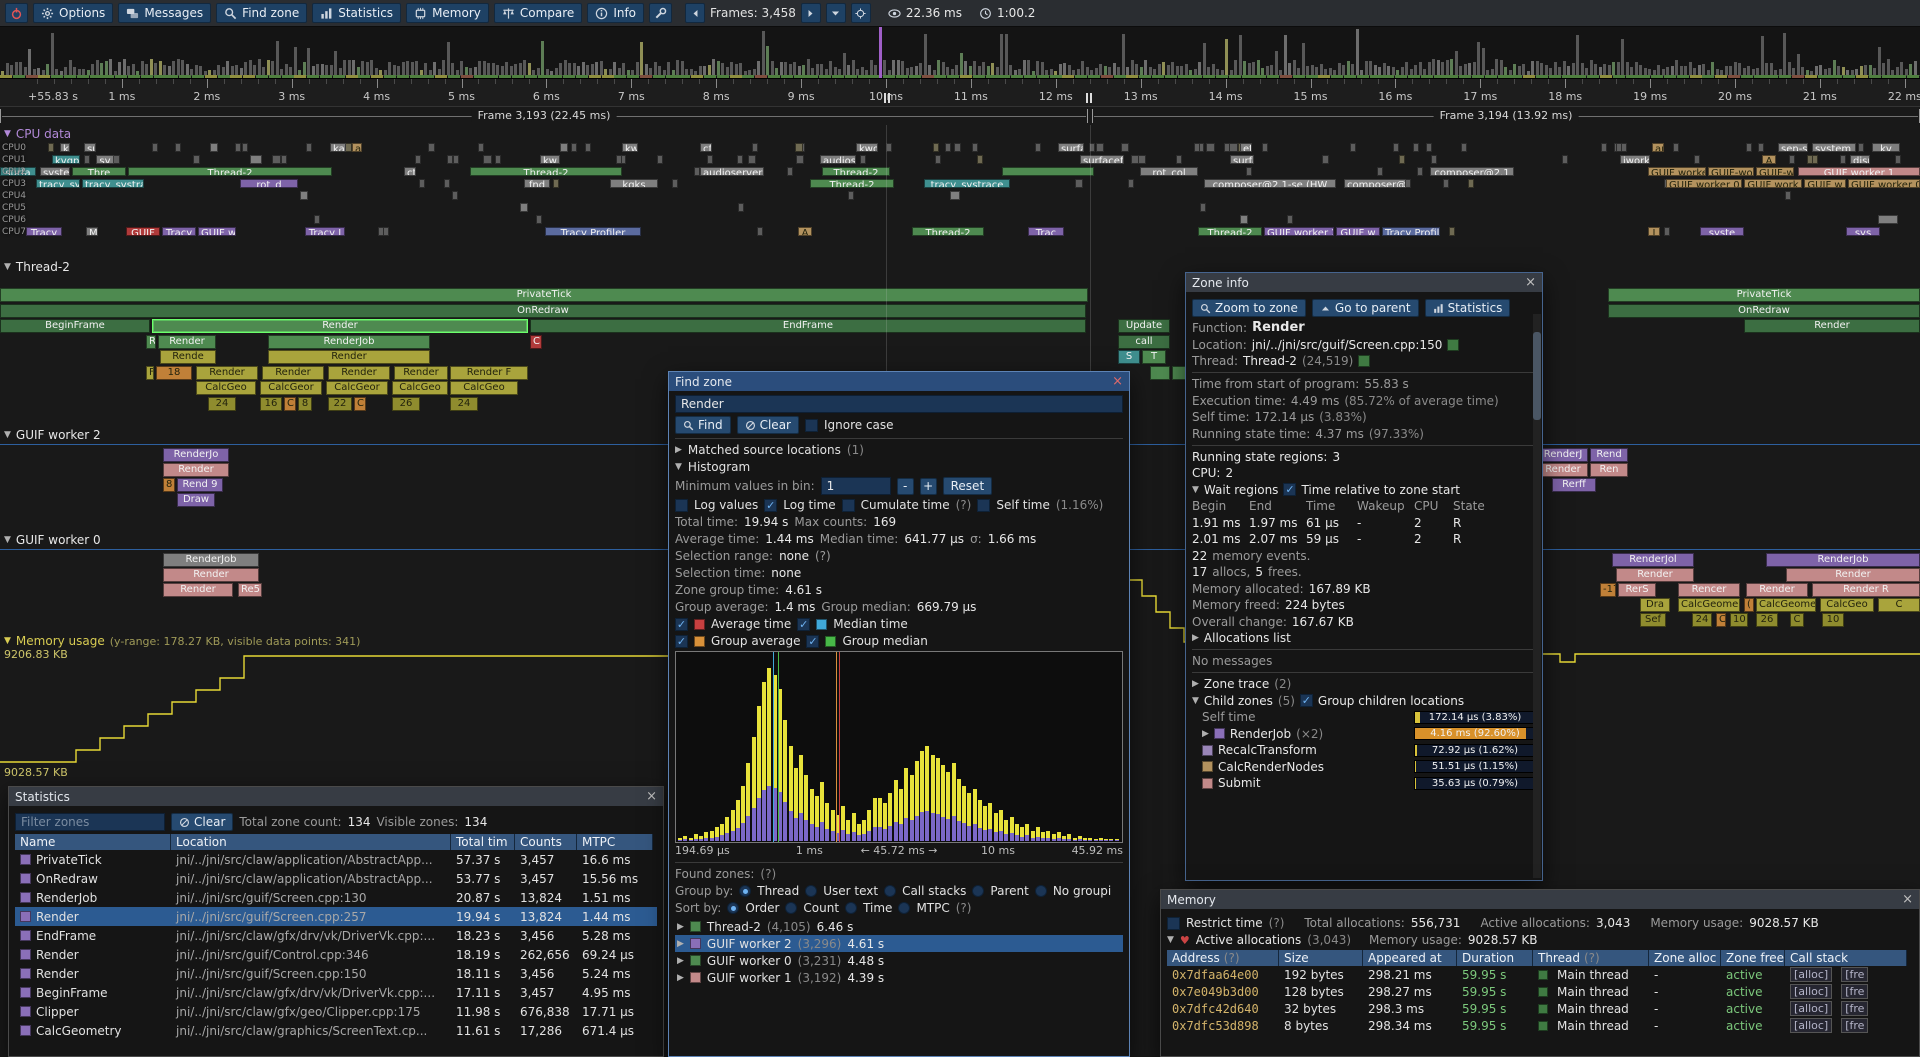 The width and height of the screenshot is (1920, 1057). Describe the element at coordinates (616, 13) in the screenshot. I see `info-button: Info` at that location.